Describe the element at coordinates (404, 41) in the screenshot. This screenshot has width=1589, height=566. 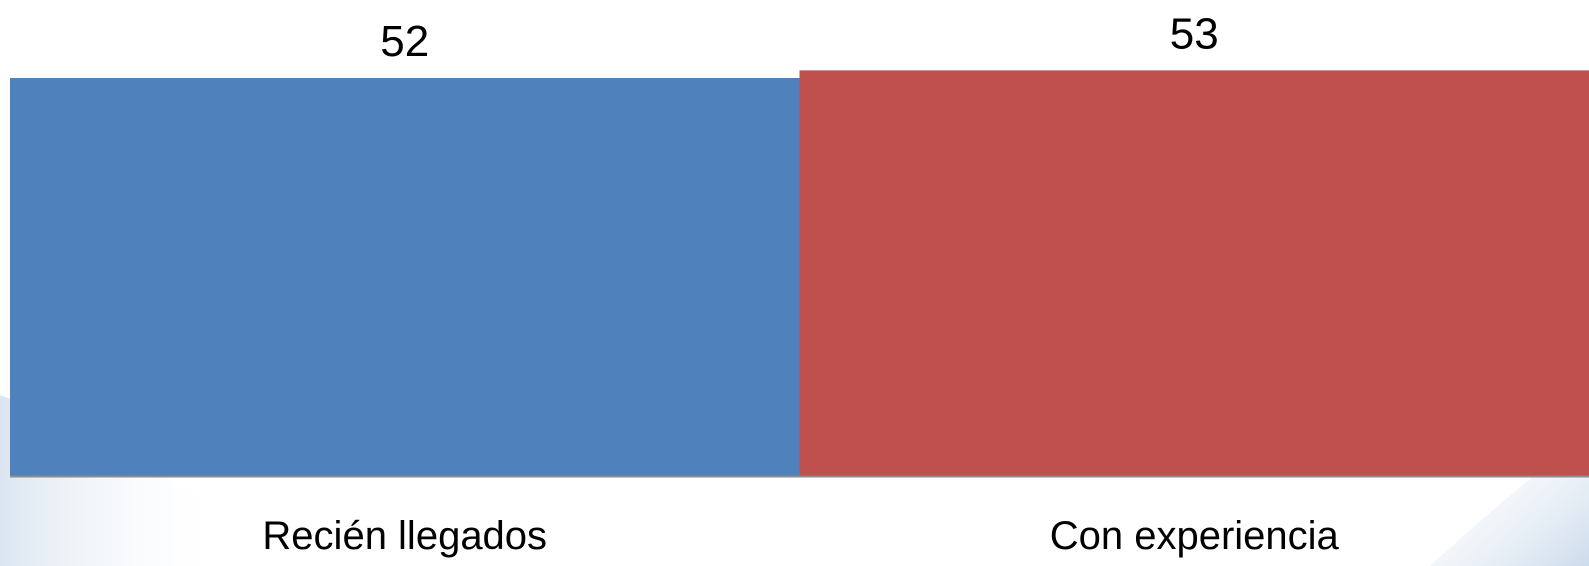
I see `data-label-1: 52` at that location.